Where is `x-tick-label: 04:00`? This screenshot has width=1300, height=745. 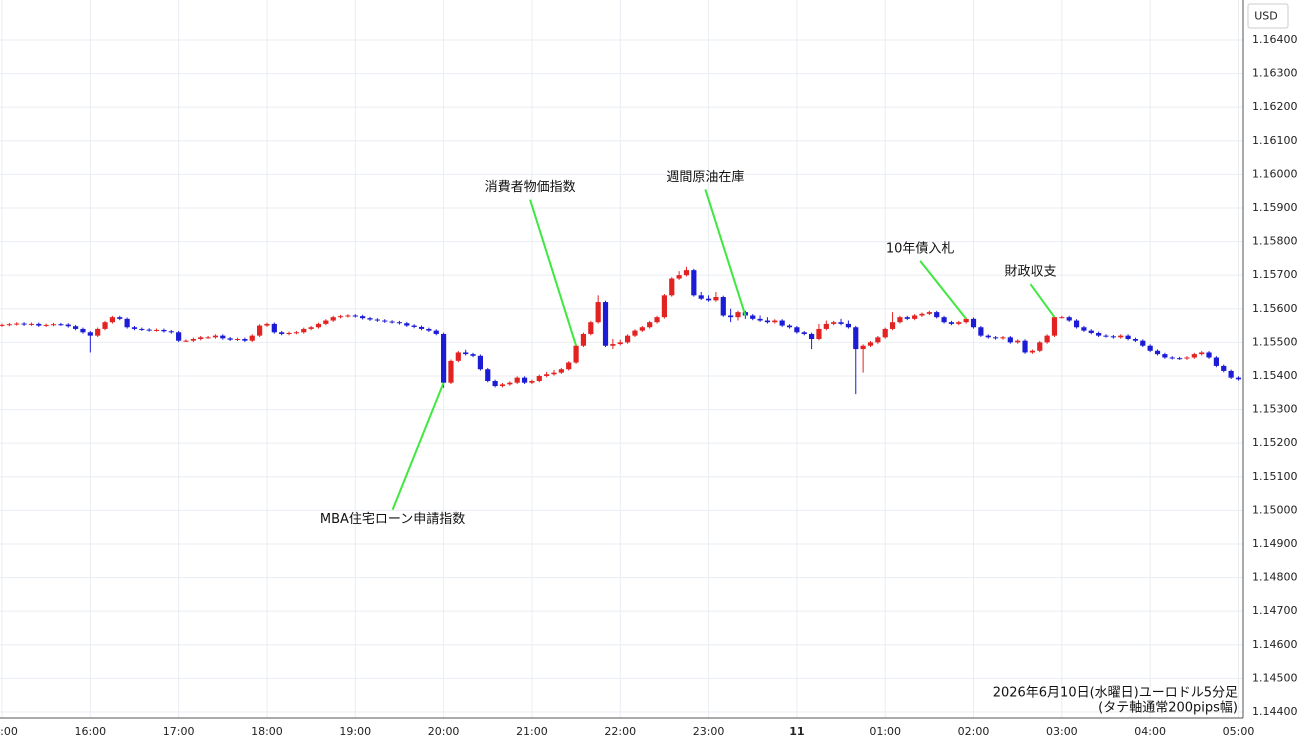 x-tick-label: 04:00 is located at coordinates (1150, 731).